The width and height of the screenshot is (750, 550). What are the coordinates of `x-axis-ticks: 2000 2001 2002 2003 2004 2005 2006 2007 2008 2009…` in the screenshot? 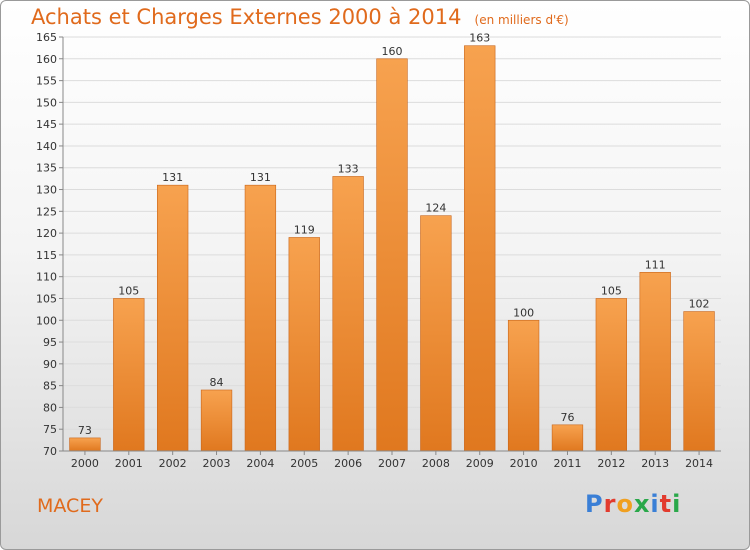 It's located at (392, 460).